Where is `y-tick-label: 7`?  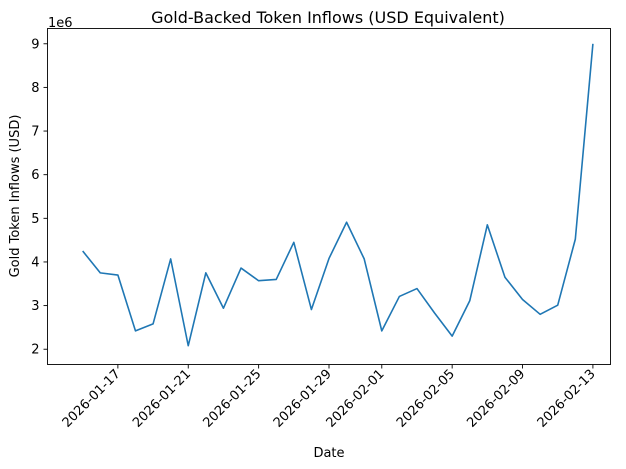 y-tick-label: 7 is located at coordinates (35, 132).